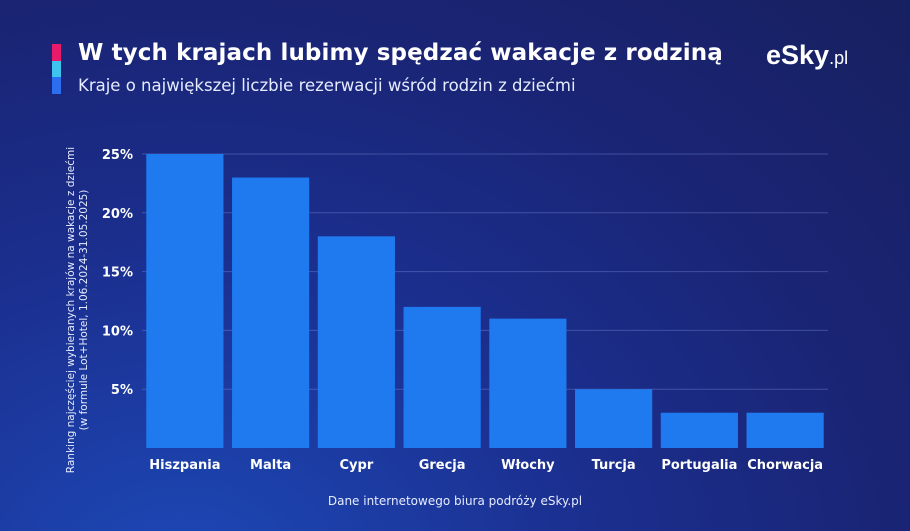  Describe the element at coordinates (185, 301) in the screenshot. I see `bar-hiszpania` at that location.